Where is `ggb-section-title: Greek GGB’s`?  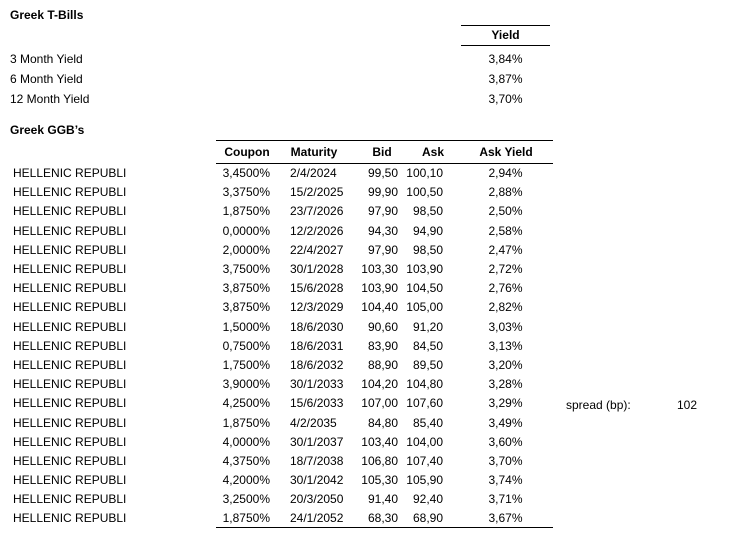 ggb-section-title: Greek GGB’s is located at coordinates (47, 130).